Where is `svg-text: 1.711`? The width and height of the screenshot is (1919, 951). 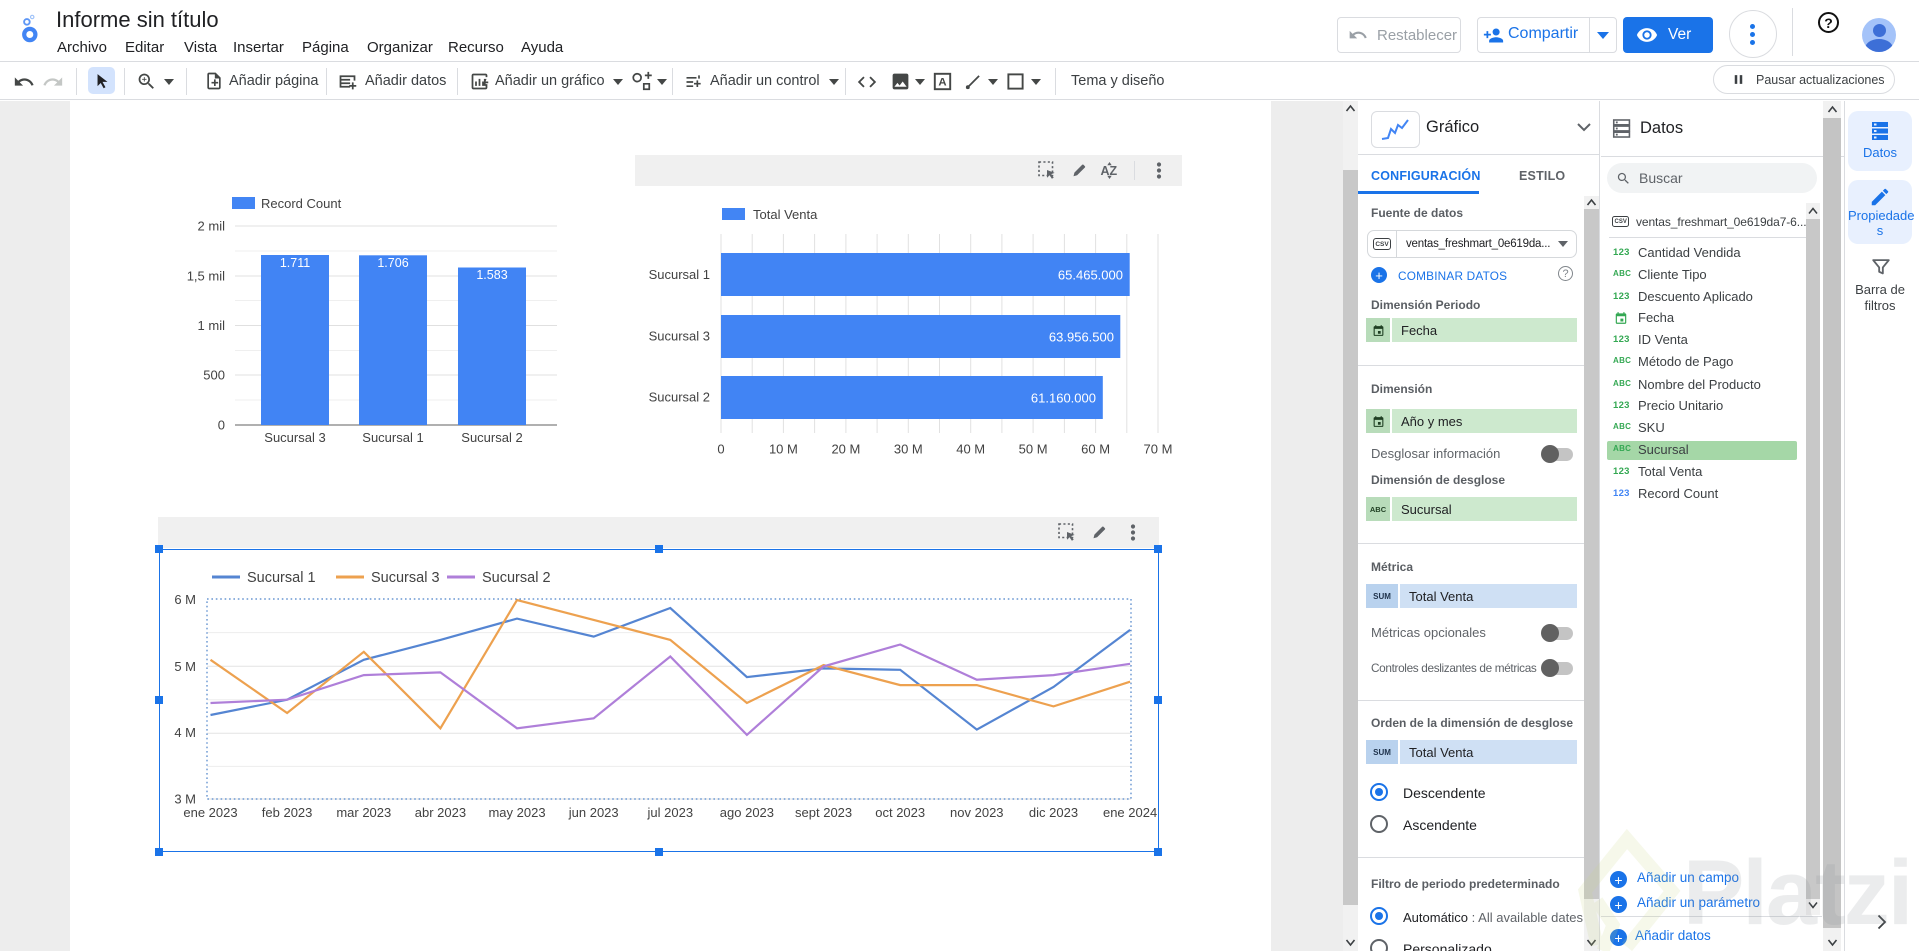 svg-text: 1.711 is located at coordinates (295, 263).